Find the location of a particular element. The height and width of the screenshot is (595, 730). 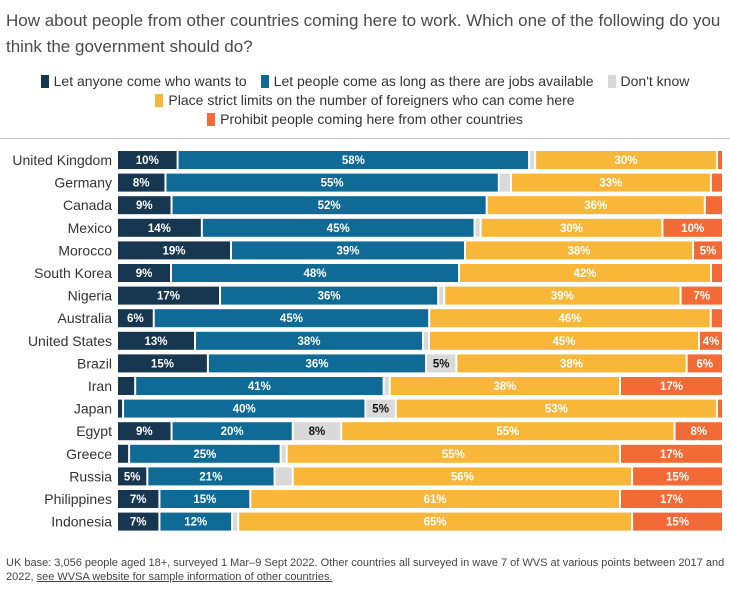

bar-philippines-prohibit is located at coordinates (671, 499).